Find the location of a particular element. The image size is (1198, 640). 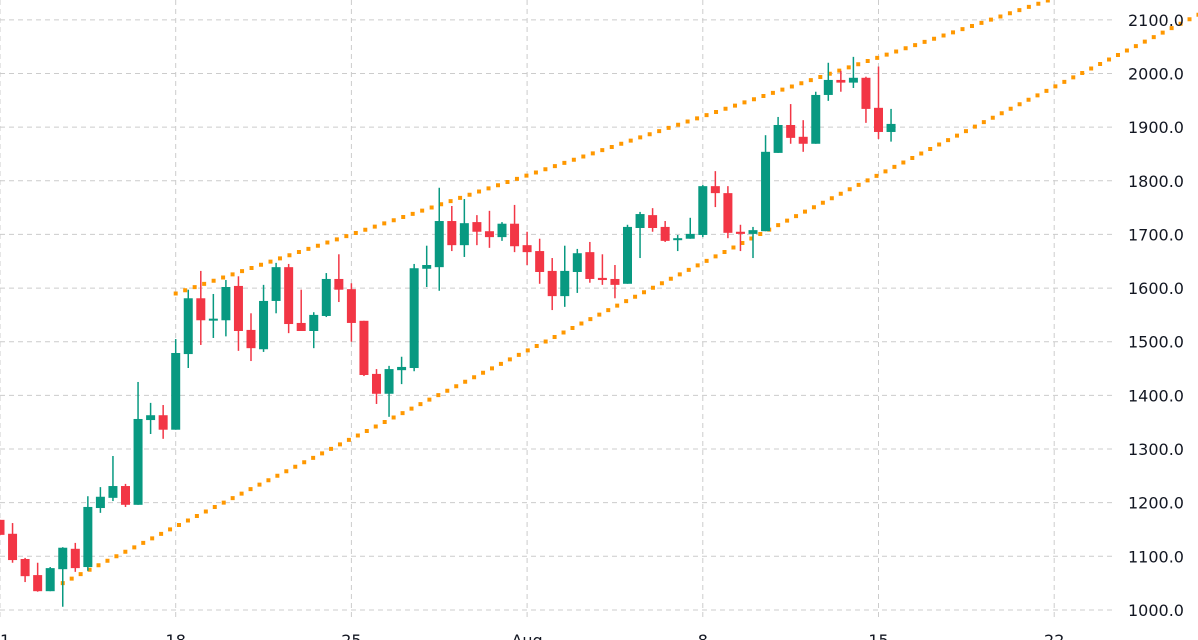

time-tick-label: 25 is located at coordinates (351, 635).